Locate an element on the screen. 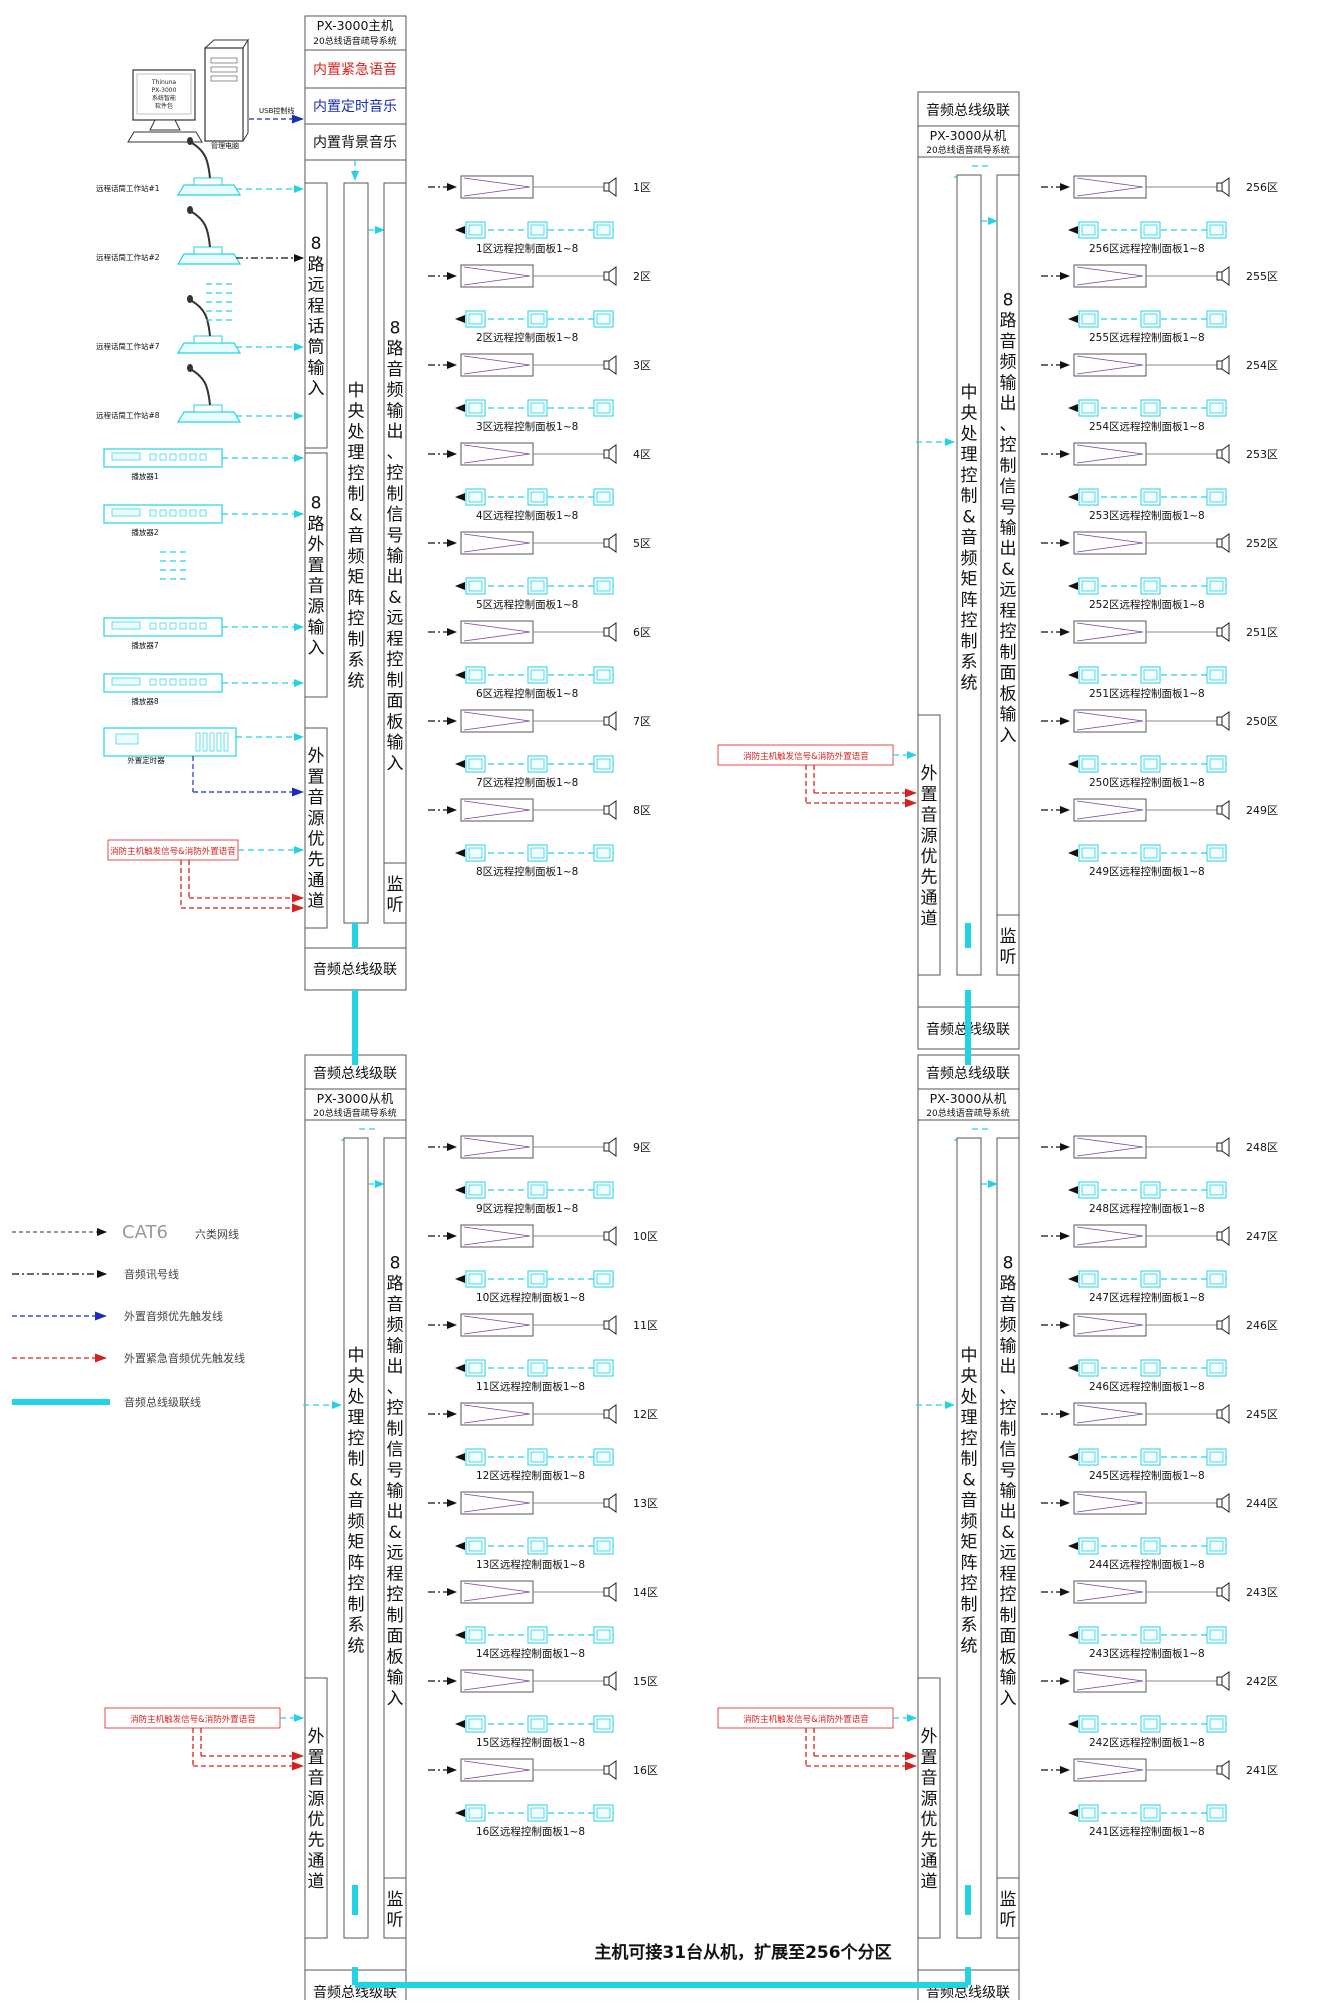 The width and height of the screenshot is (1335, 2004). panel-label: 2区远程控制面板1~8 is located at coordinates (527, 337).